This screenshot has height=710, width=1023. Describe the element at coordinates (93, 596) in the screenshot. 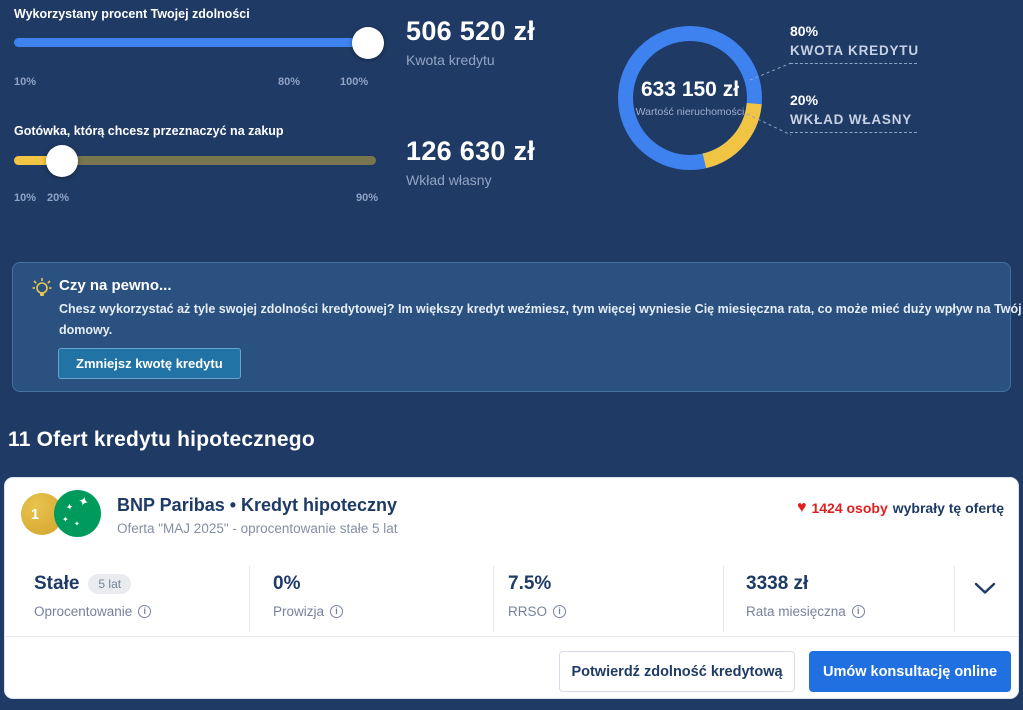

I see `stat-interest-rate: Stałe 5 lat Oprocentowanie i` at that location.